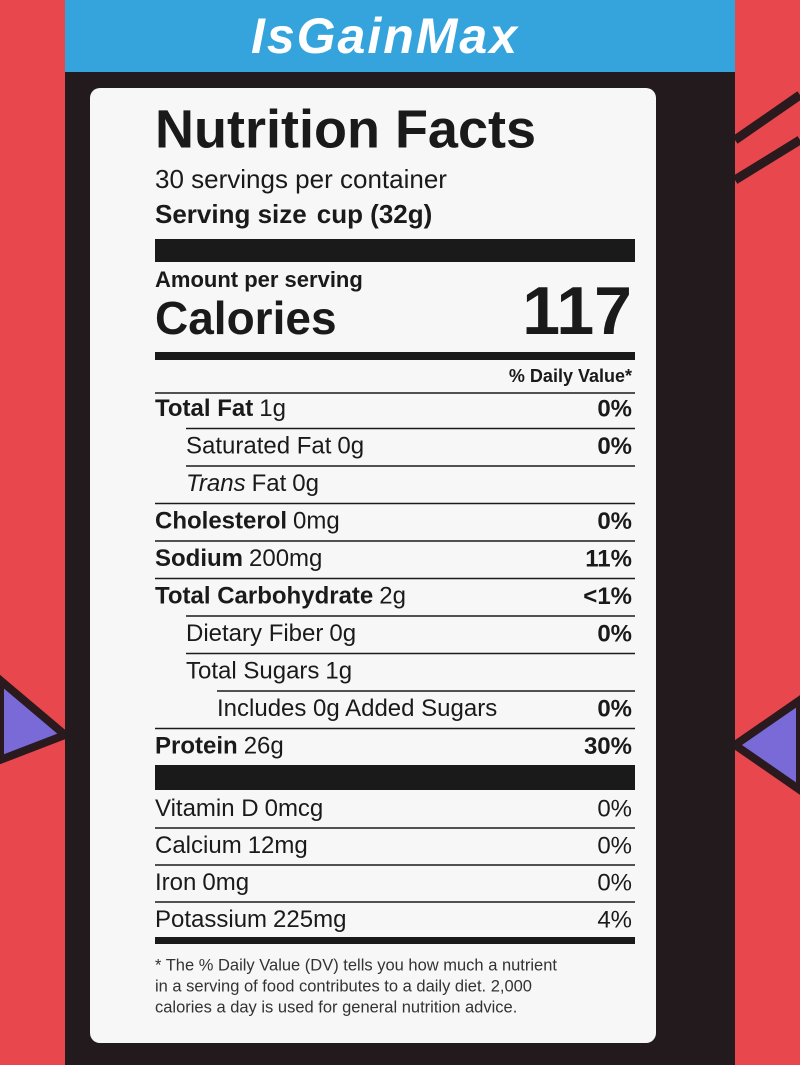  What do you see at coordinates (264, 746) in the screenshot?
I see `nutrient-amount: 26g` at bounding box center [264, 746].